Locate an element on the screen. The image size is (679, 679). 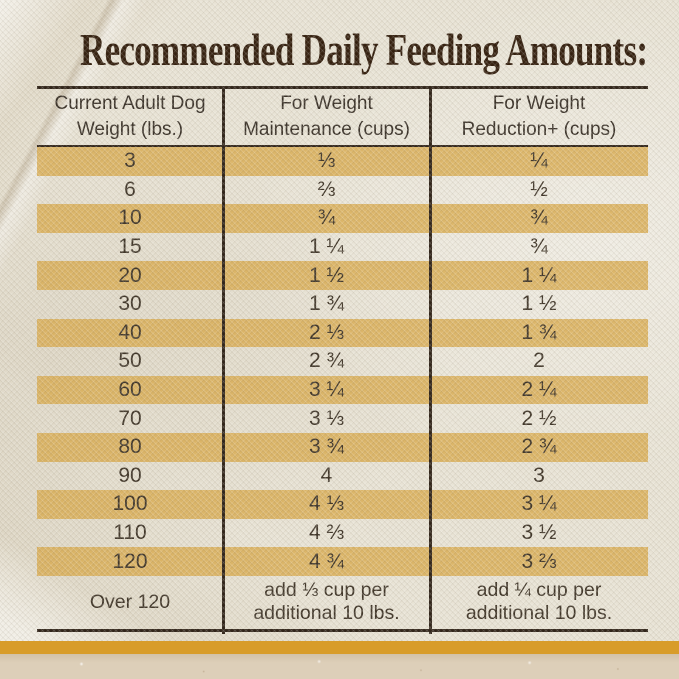
table-row: 60 3 ¼ 2 ¼ is located at coordinates (342, 390).